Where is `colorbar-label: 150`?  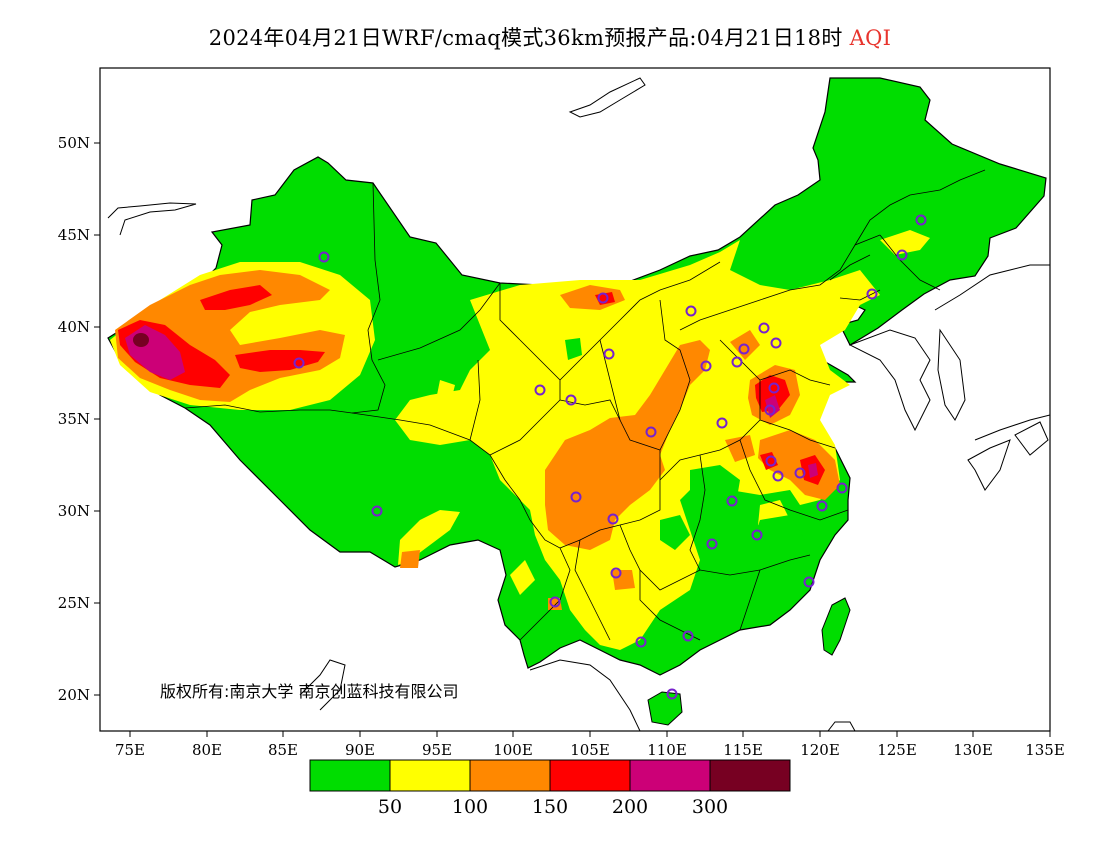 colorbar-label: 150 is located at coordinates (550, 807).